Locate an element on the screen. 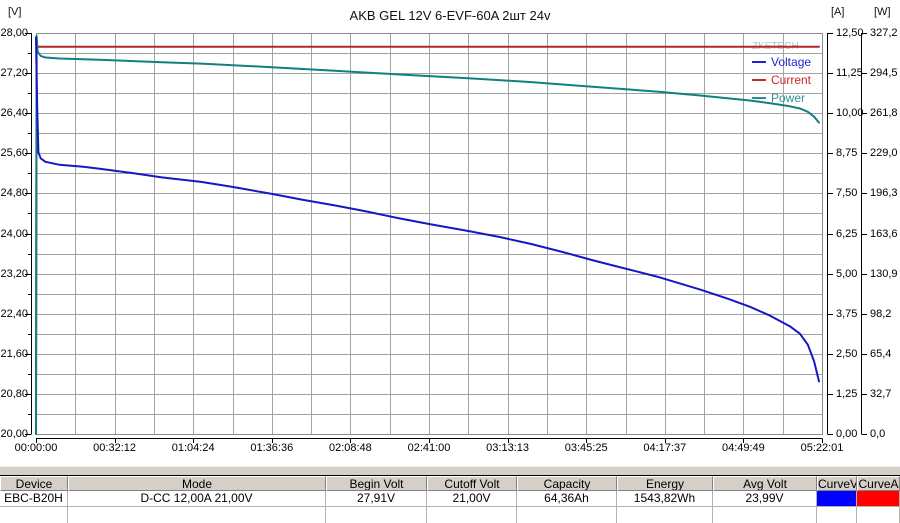  x-axis-tick: 03:45:25 is located at coordinates (586, 448).